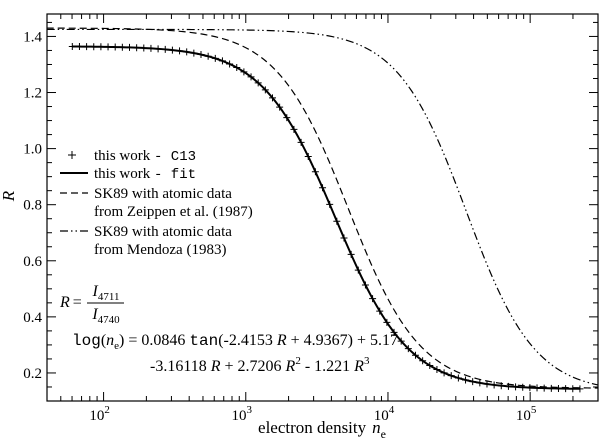  I want to click on y-axis-label: R, so click(9, 196).